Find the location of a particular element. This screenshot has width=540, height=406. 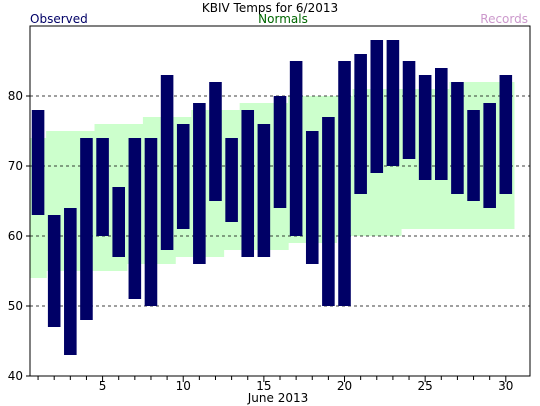

x-tick-label-15: 15 is located at coordinates (263, 386).